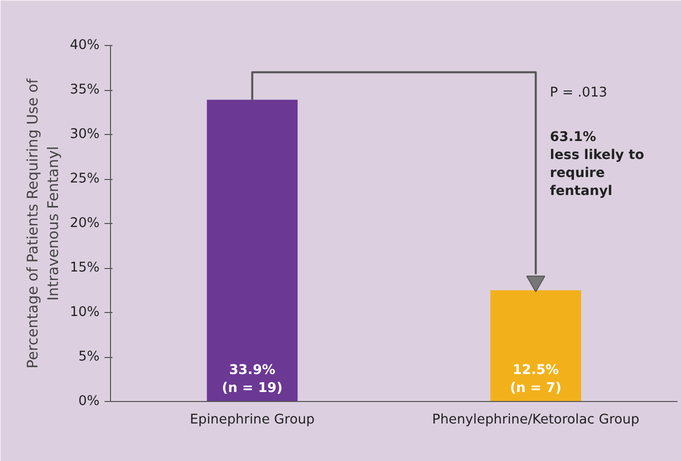 Image resolution: width=681 pixels, height=461 pixels. What do you see at coordinates (43, 223) in the screenshot?
I see `y-axis-title: Percentage of Patients Requiring Use of Intravenous Fentanyl` at bounding box center [43, 223].